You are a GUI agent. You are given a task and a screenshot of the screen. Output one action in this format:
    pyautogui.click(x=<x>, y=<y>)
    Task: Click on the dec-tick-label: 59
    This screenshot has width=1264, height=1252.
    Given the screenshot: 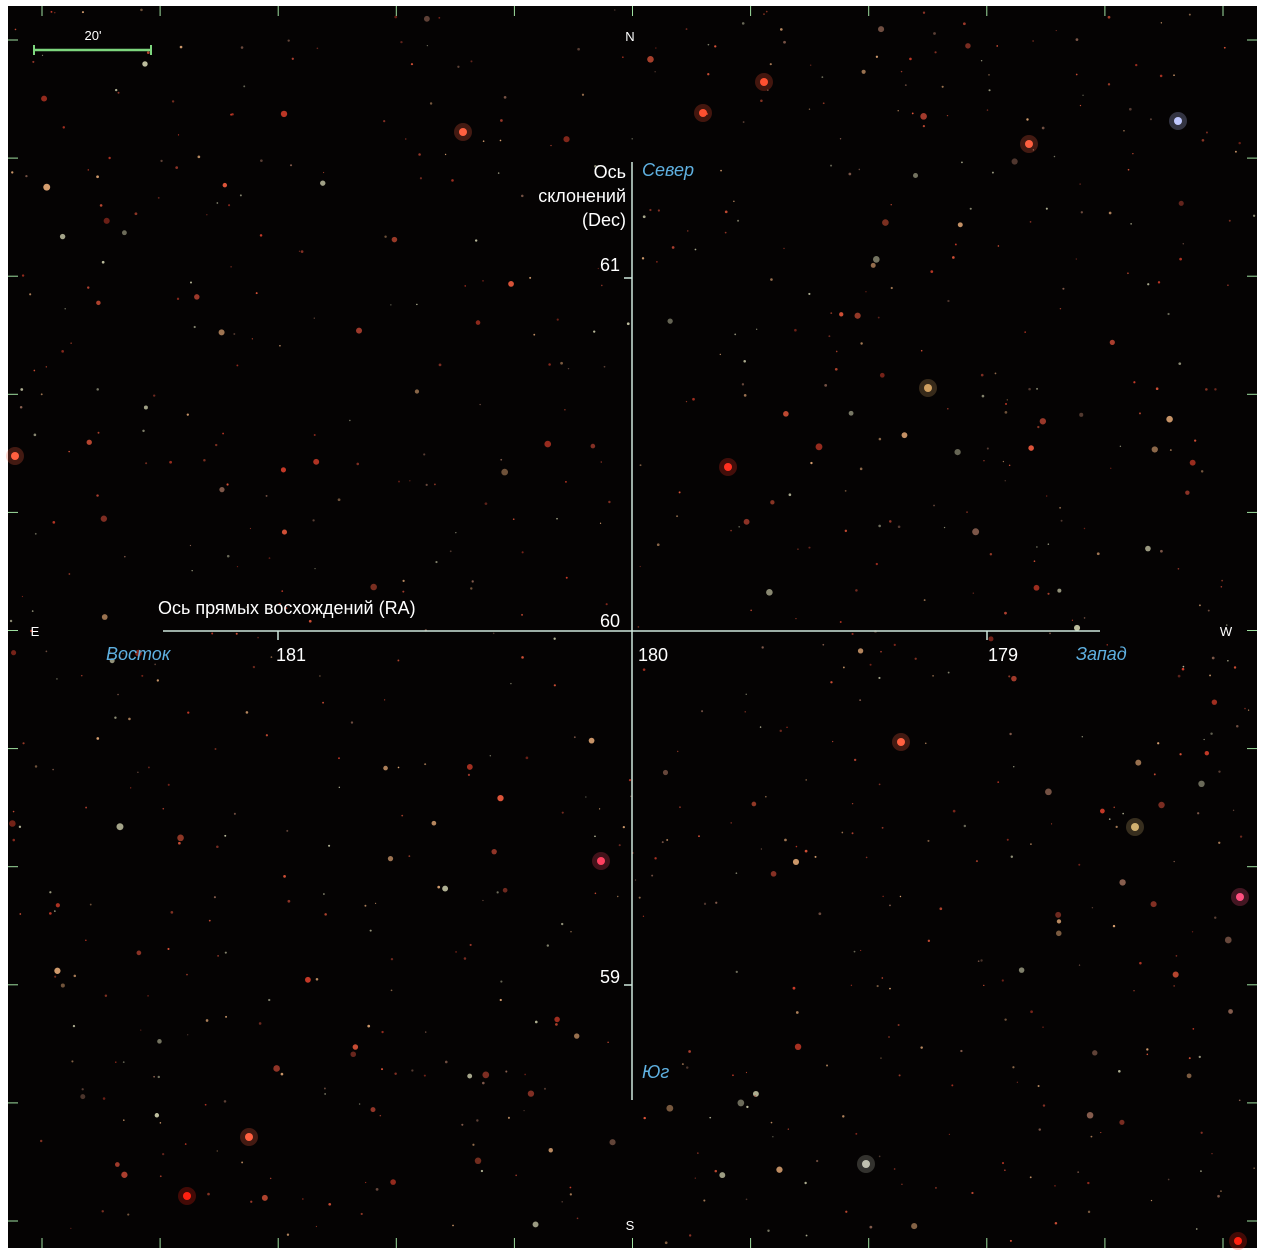 What is the action you would take?
    pyautogui.click(x=610, y=977)
    